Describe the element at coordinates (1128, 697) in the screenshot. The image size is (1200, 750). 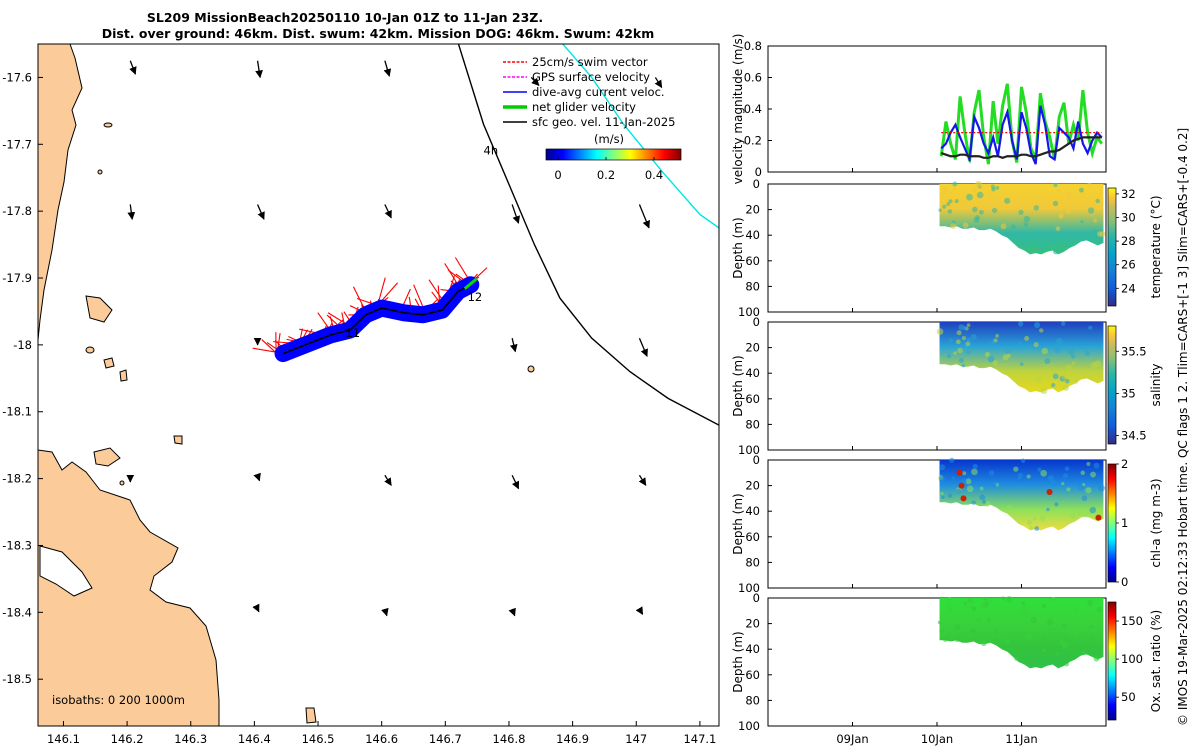
I see `colorbar-tick-label: 50` at that location.